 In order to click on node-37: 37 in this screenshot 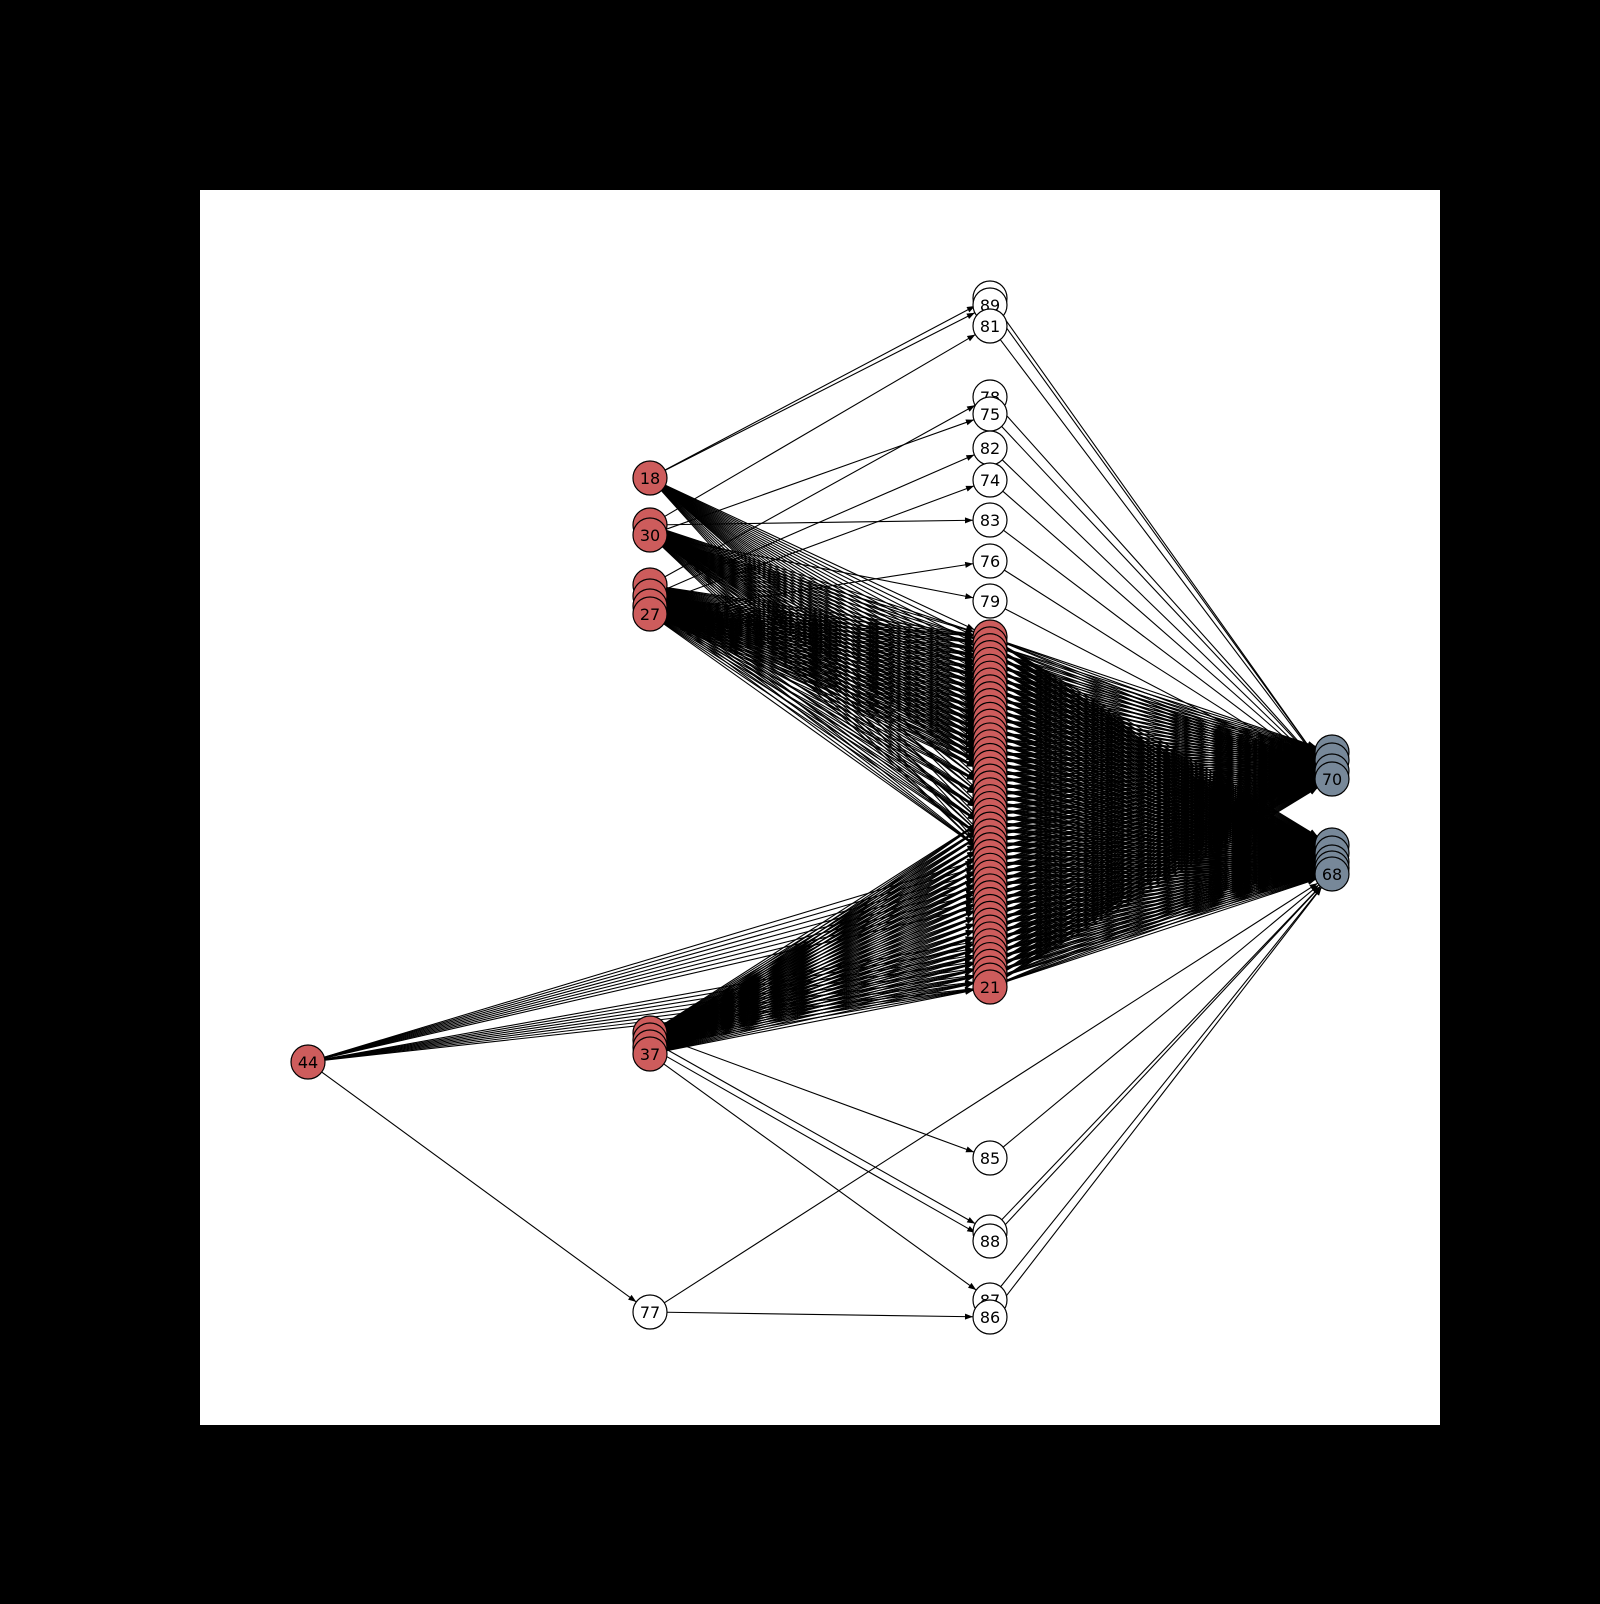, I will do `click(650, 1054)`.